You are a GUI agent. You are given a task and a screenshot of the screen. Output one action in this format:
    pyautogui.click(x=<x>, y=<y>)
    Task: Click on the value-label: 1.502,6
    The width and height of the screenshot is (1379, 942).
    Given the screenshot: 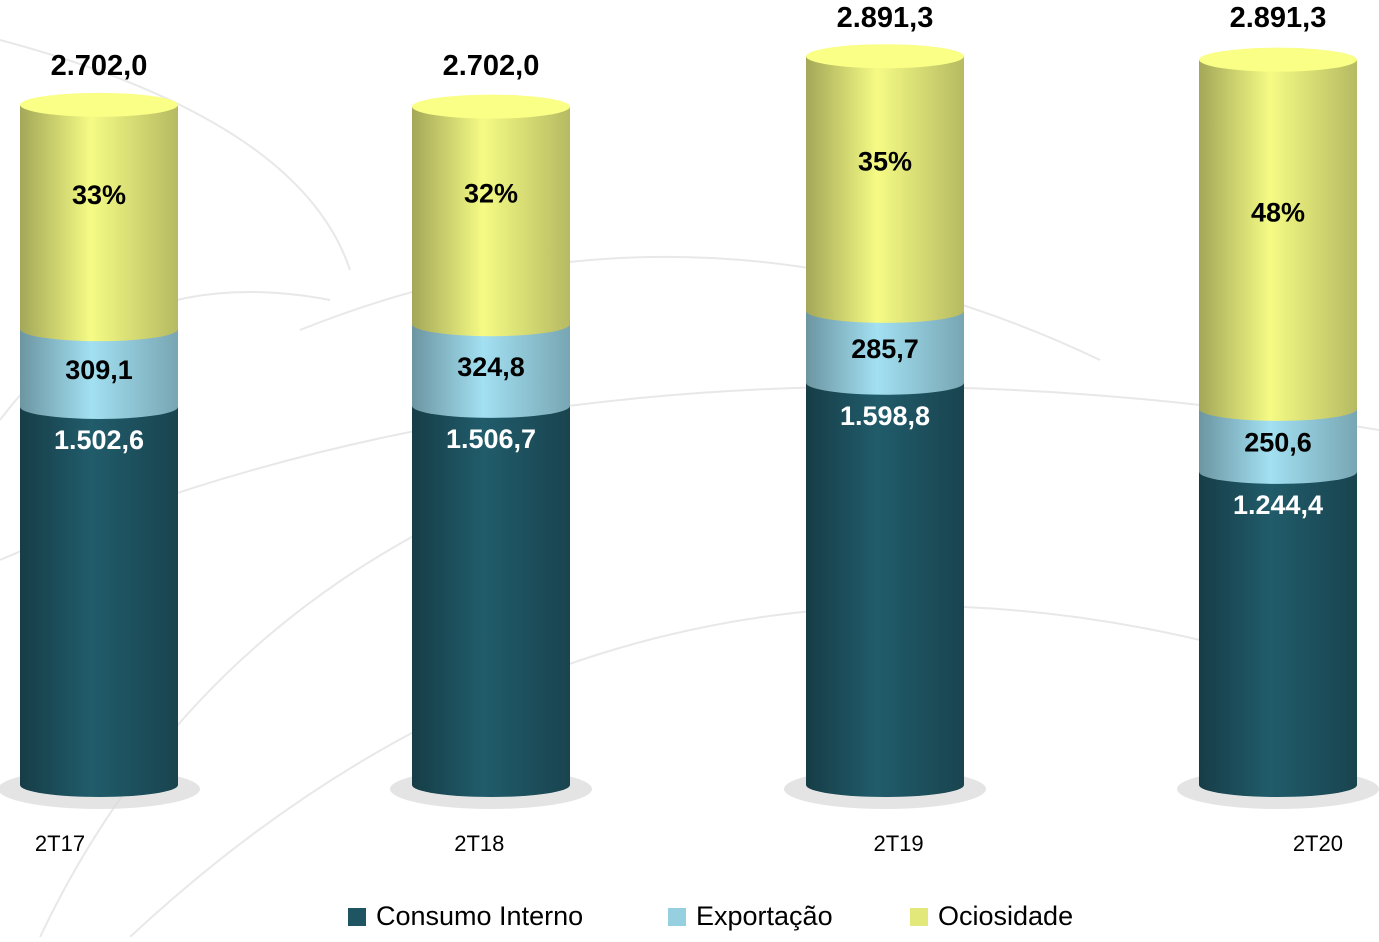 What is the action you would take?
    pyautogui.click(x=99, y=440)
    